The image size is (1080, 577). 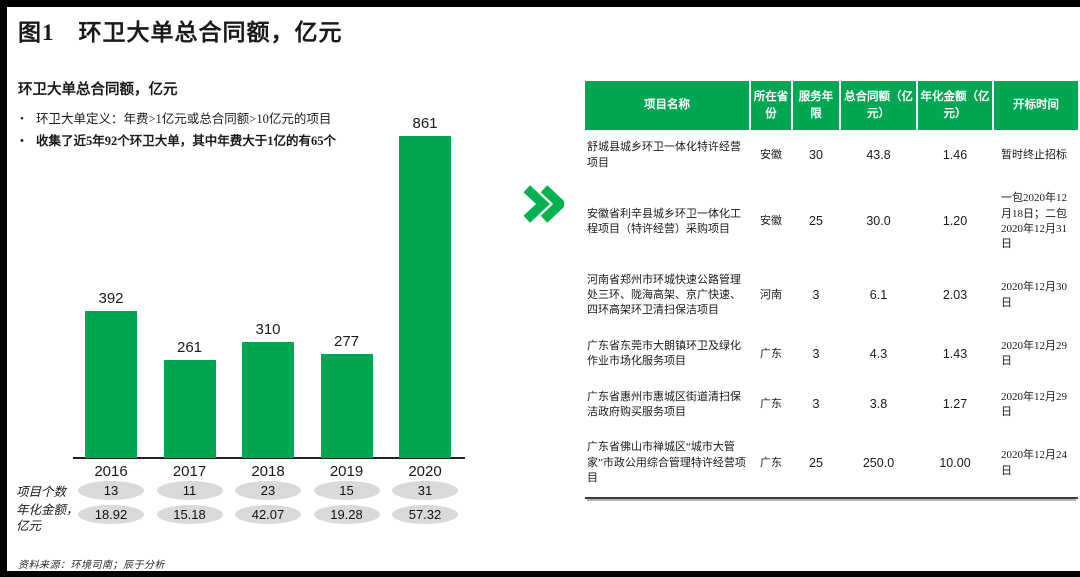 I want to click on annualized-amount-badge-2016: 18.92, so click(x=111, y=514).